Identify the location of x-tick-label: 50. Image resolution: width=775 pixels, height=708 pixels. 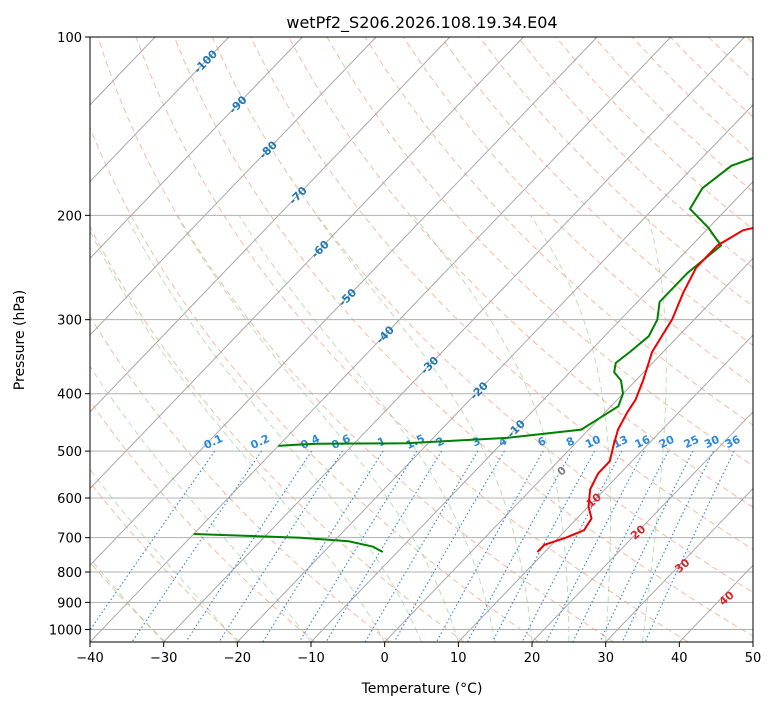
(753, 658).